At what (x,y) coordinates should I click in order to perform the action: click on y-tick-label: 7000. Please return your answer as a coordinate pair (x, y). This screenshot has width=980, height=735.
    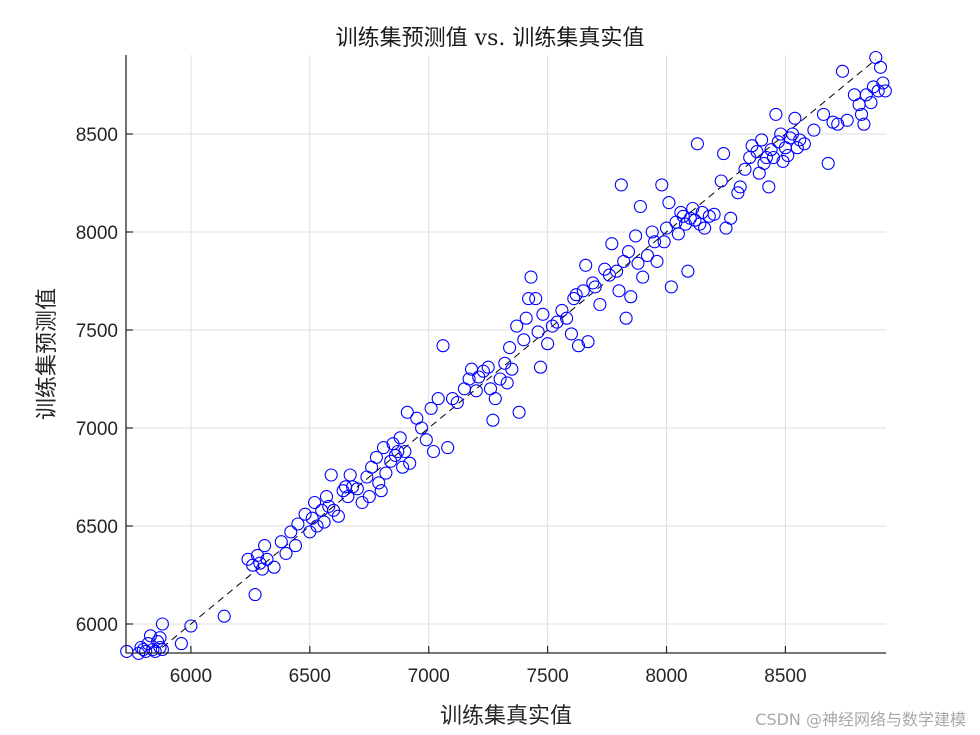
    Looking at the image, I should click on (97, 429).